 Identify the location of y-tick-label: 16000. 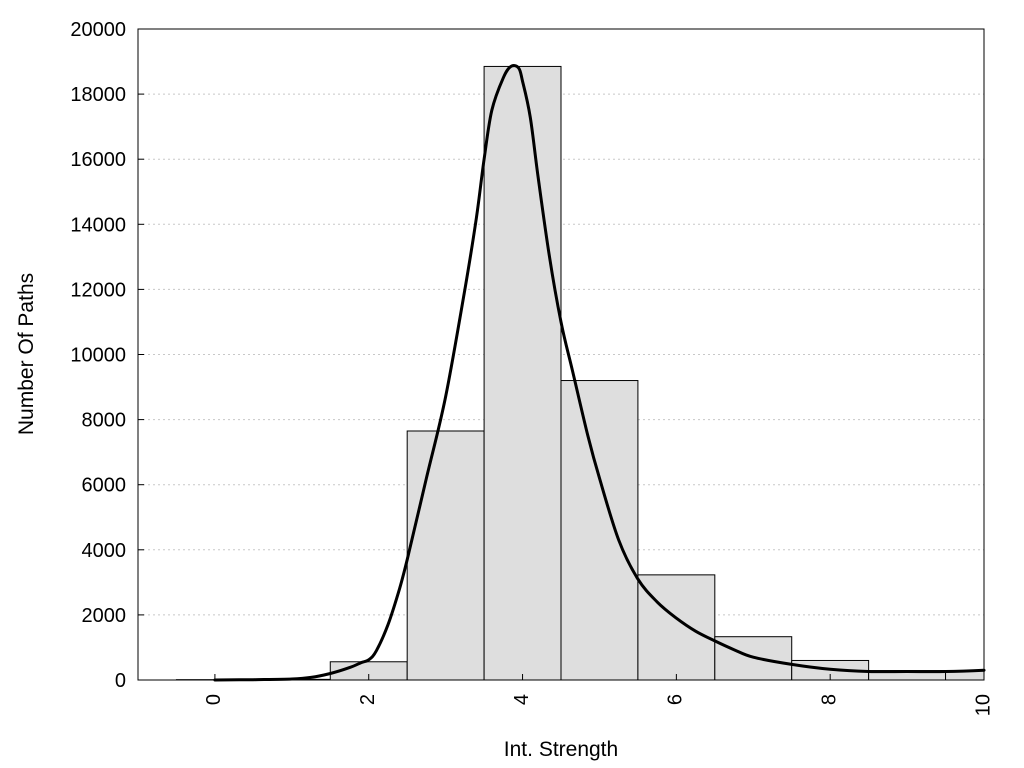
(98, 160).